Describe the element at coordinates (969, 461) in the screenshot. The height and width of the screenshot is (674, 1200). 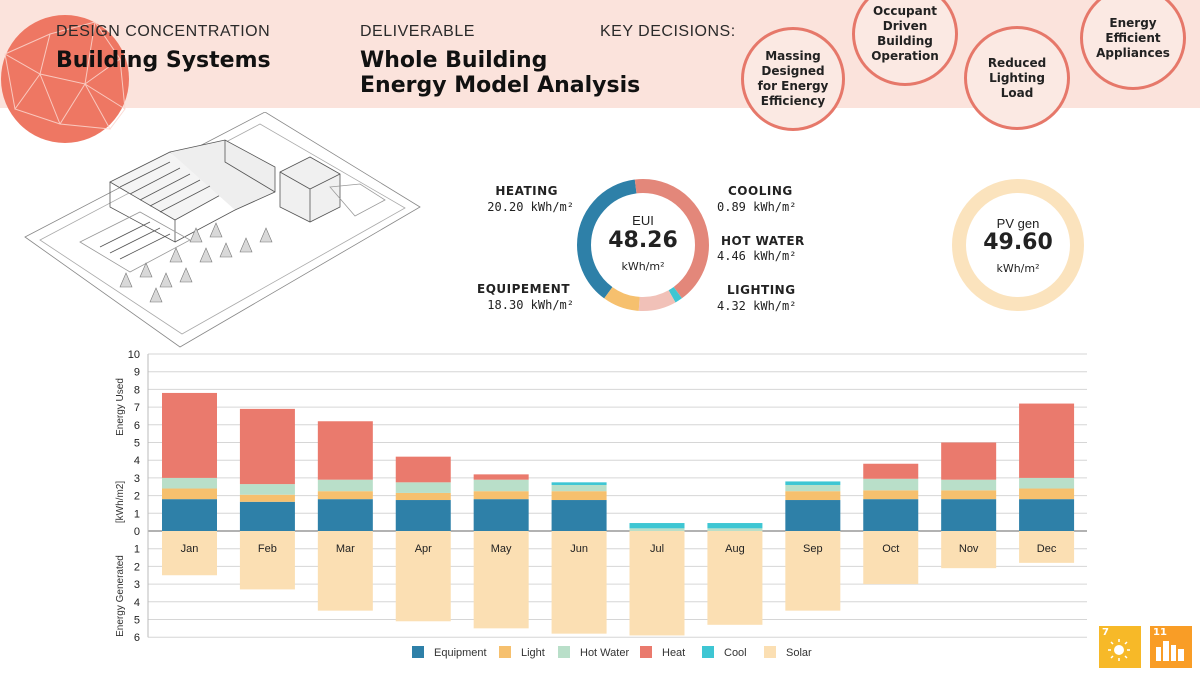
I see `bar-heat-nov` at that location.